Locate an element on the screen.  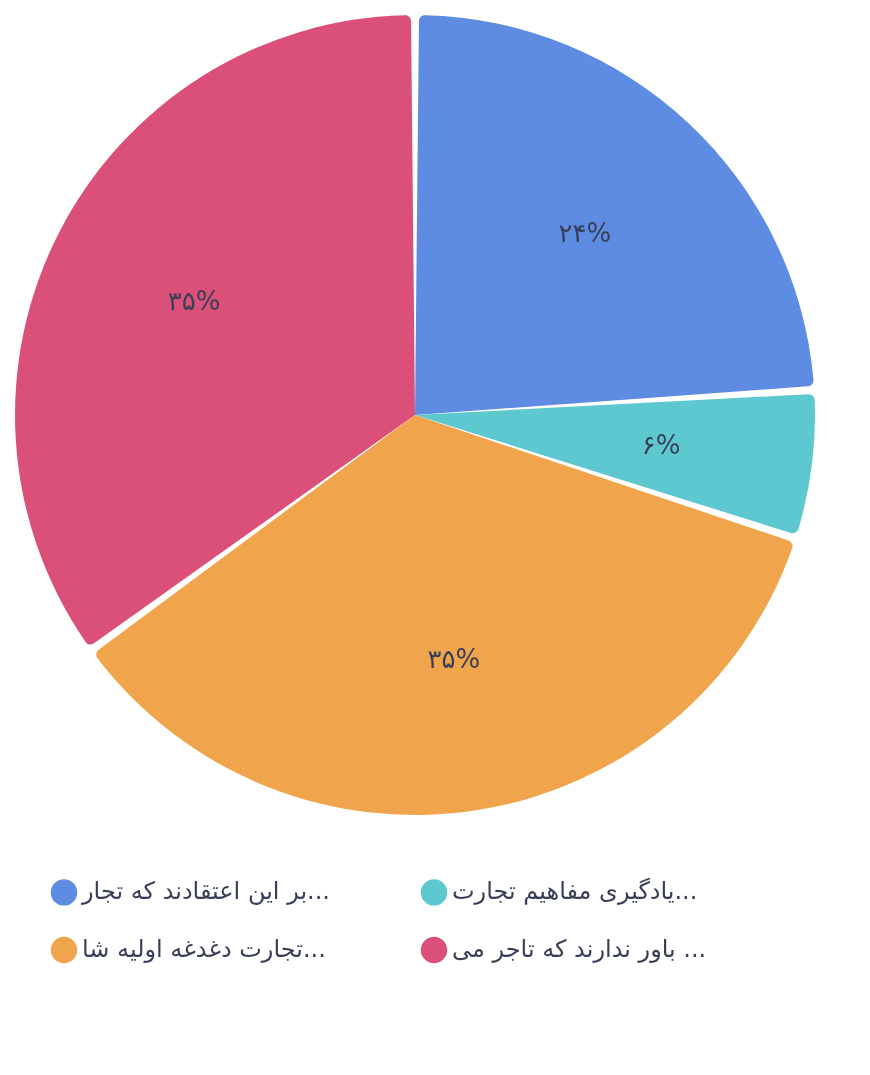
data-label: ۲۴% is located at coordinates (585, 233).